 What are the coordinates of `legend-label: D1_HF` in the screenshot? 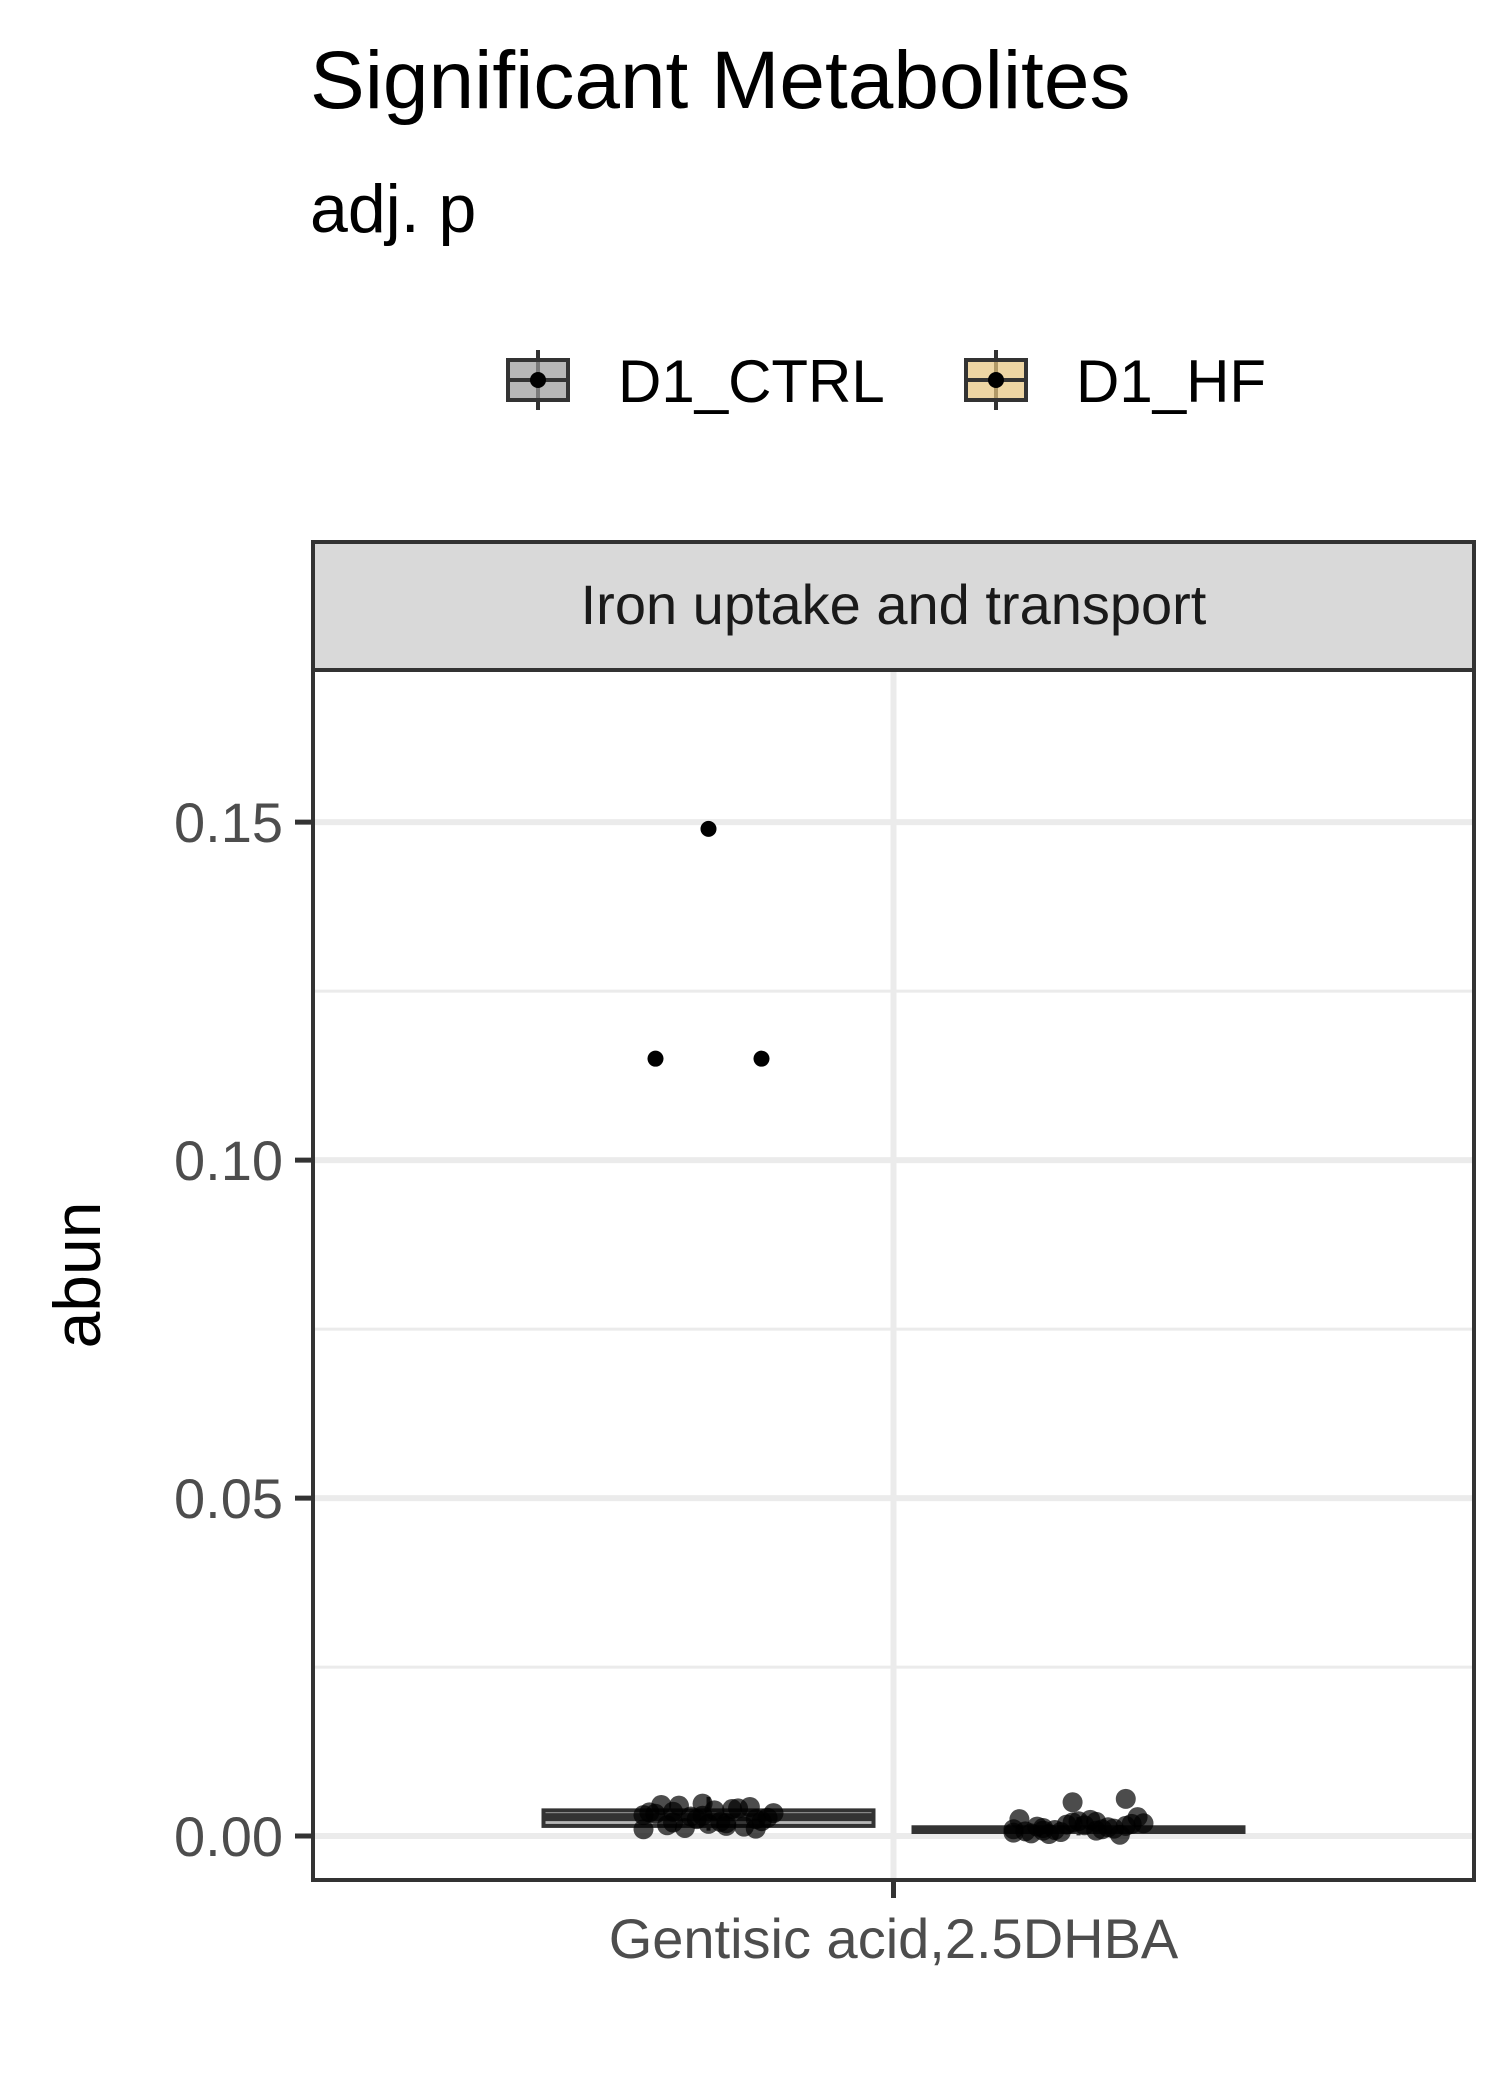 It's located at (1171, 381).